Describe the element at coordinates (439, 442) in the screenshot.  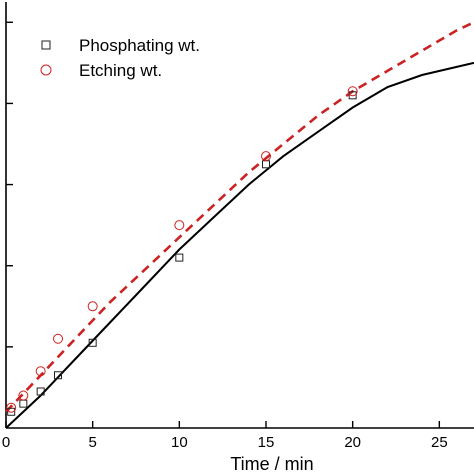
I see `x-tick-label: 25` at that location.